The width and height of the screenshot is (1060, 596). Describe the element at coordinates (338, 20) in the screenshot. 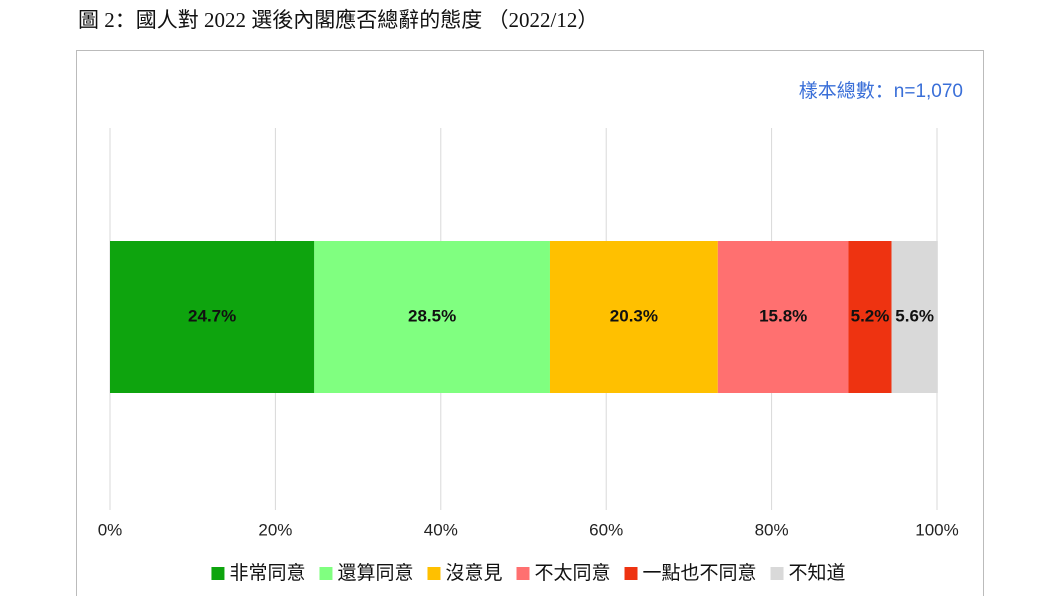

I see `chart-title: 圖 2：國人對 2022 選後內閣應否總辭的態度 （2022/12）` at that location.